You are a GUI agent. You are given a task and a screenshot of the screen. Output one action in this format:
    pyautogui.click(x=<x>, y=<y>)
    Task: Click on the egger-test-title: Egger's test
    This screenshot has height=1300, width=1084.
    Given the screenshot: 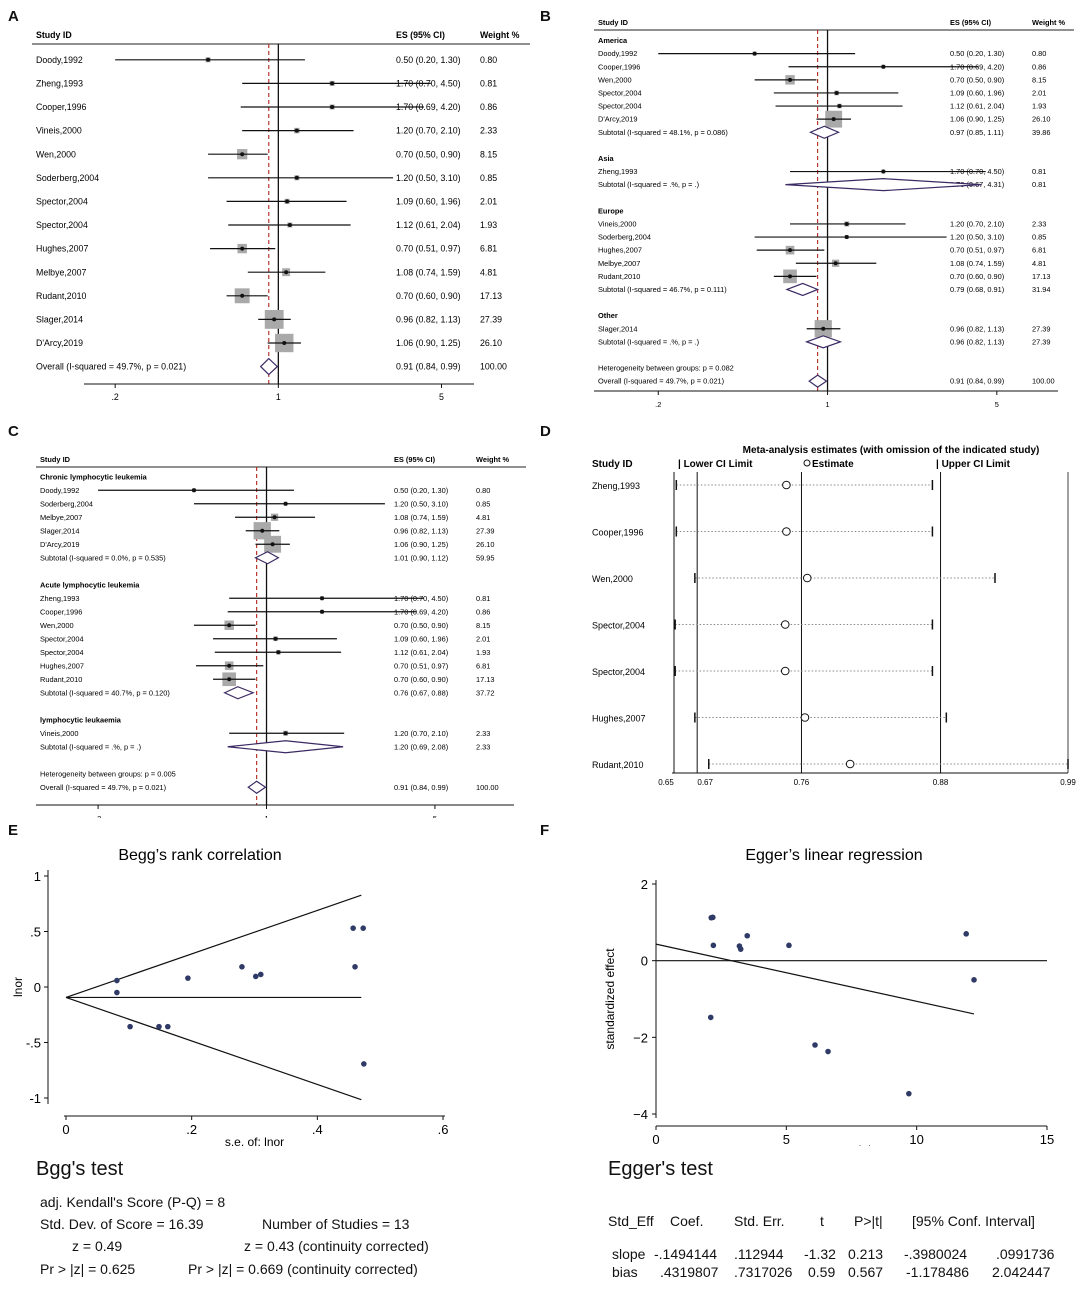 What is the action you would take?
    pyautogui.click(x=660, y=1169)
    